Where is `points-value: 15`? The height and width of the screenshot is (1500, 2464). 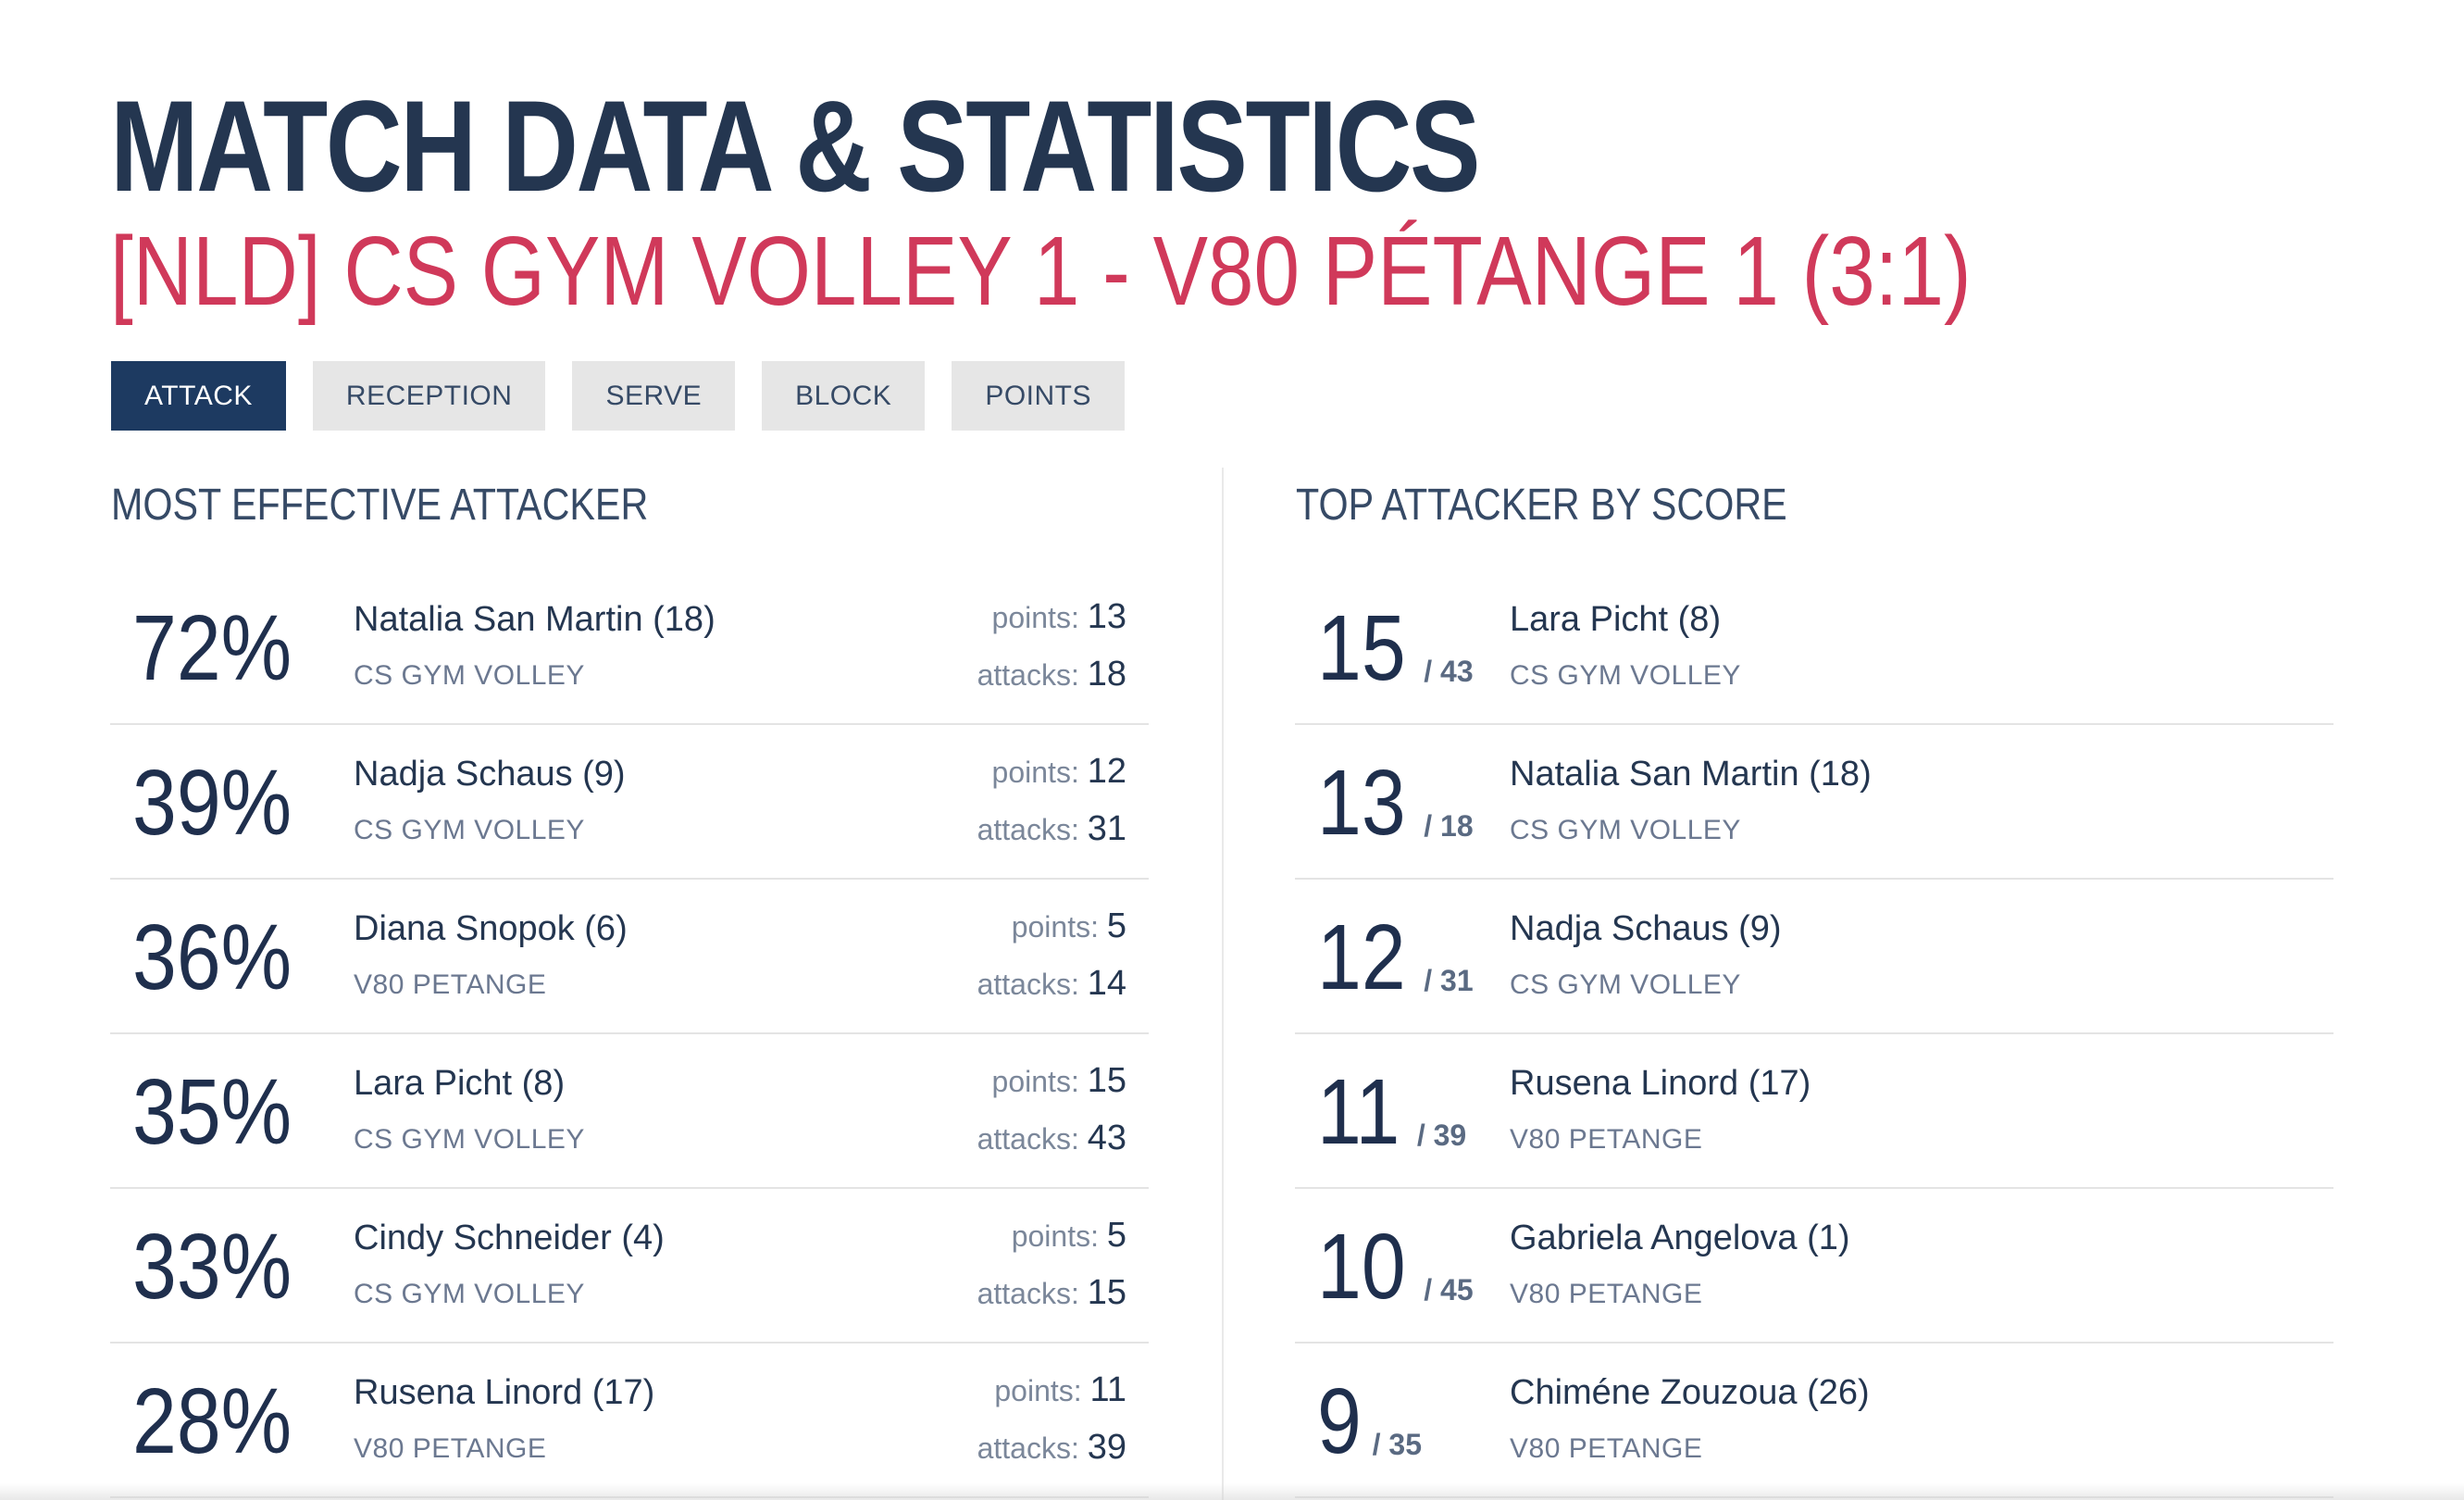 points-value: 15 is located at coordinates (1106, 1080).